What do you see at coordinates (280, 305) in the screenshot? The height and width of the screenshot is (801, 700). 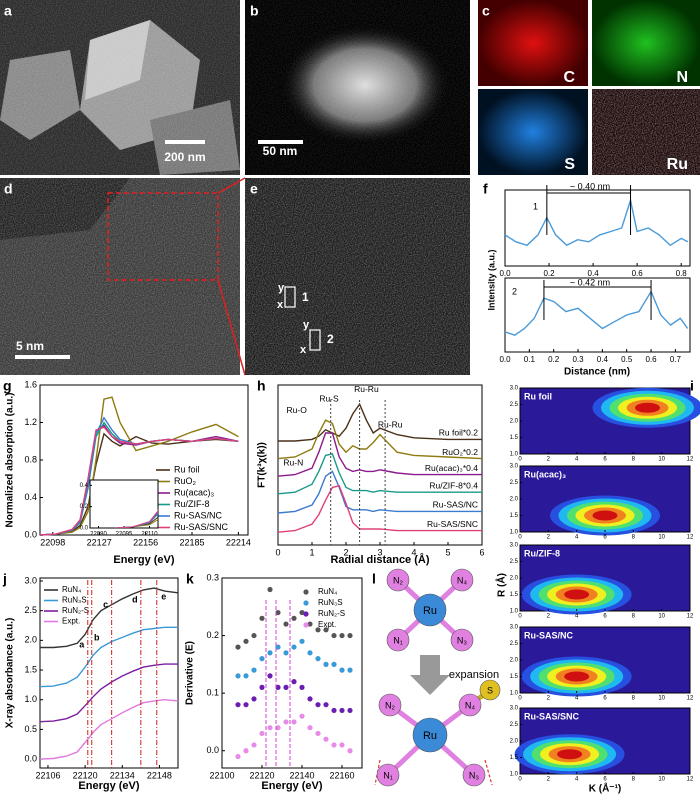 I see `axis-letter: x` at bounding box center [280, 305].